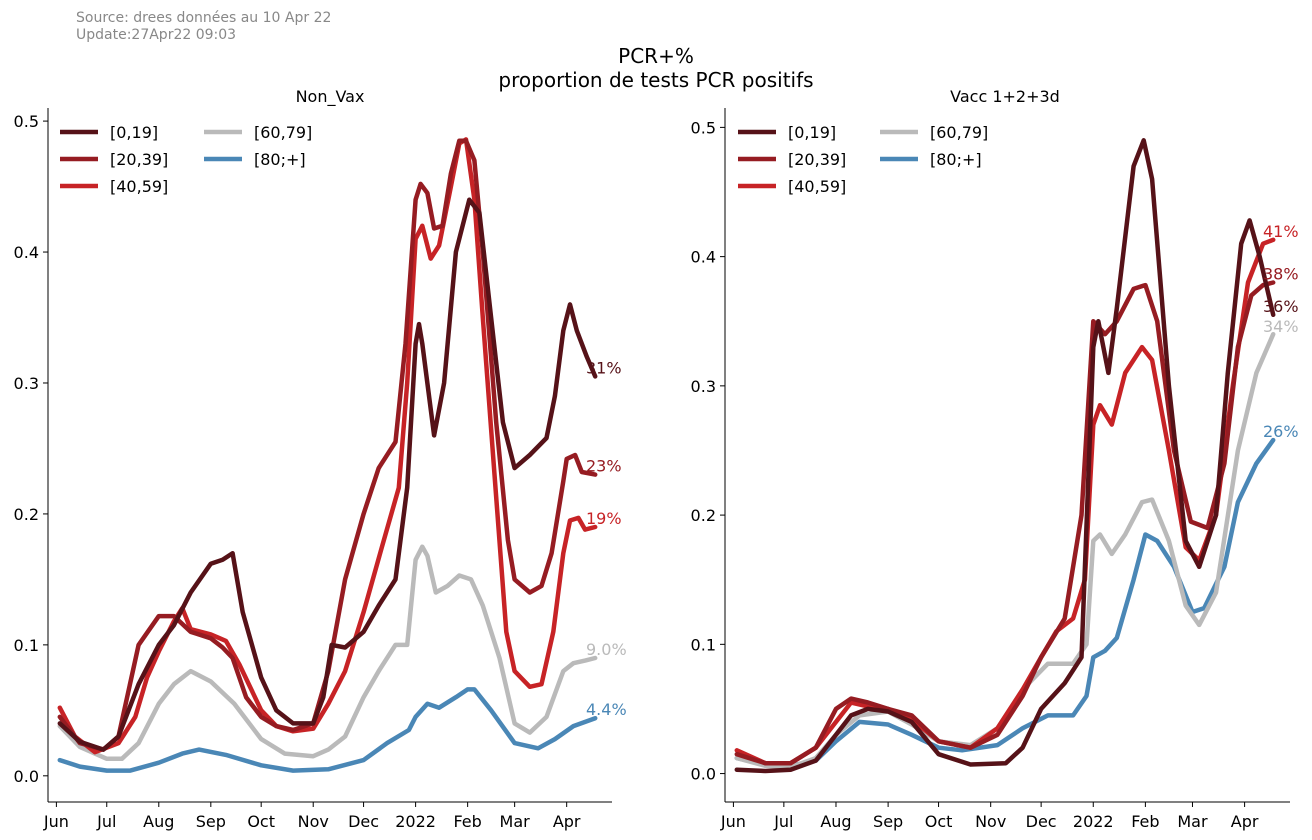 The image size is (1312, 840). I want to click on end-label--0-19-: 36%, so click(1281, 306).